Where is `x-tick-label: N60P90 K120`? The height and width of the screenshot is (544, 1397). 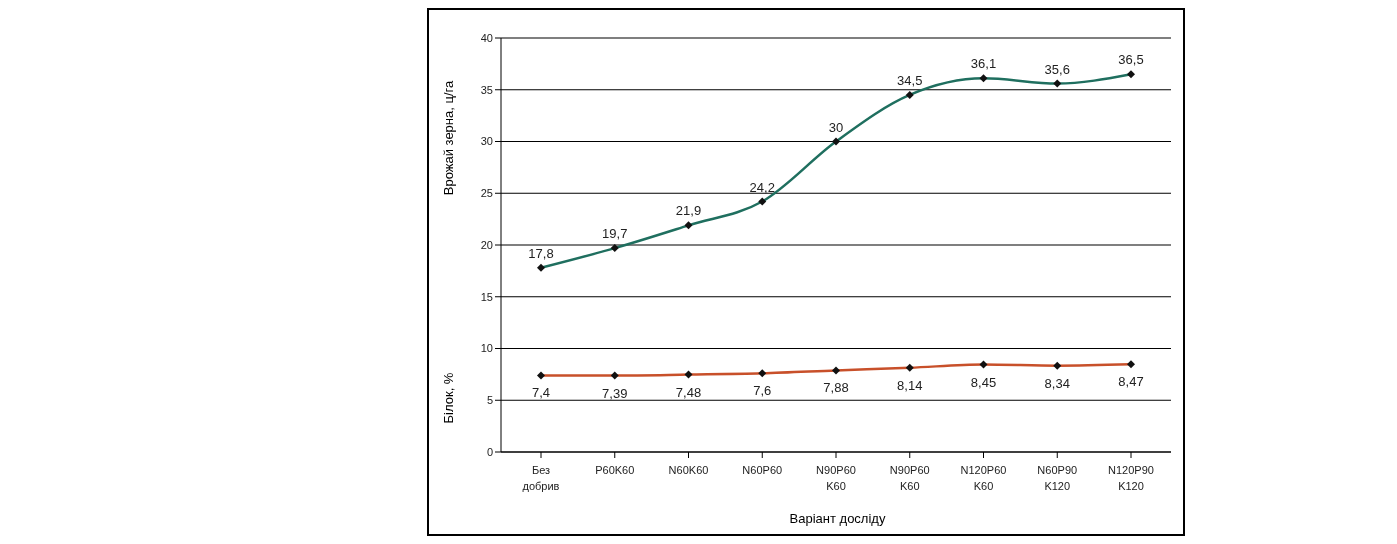
x-tick-label: N60P90 K120 is located at coordinates (1057, 478).